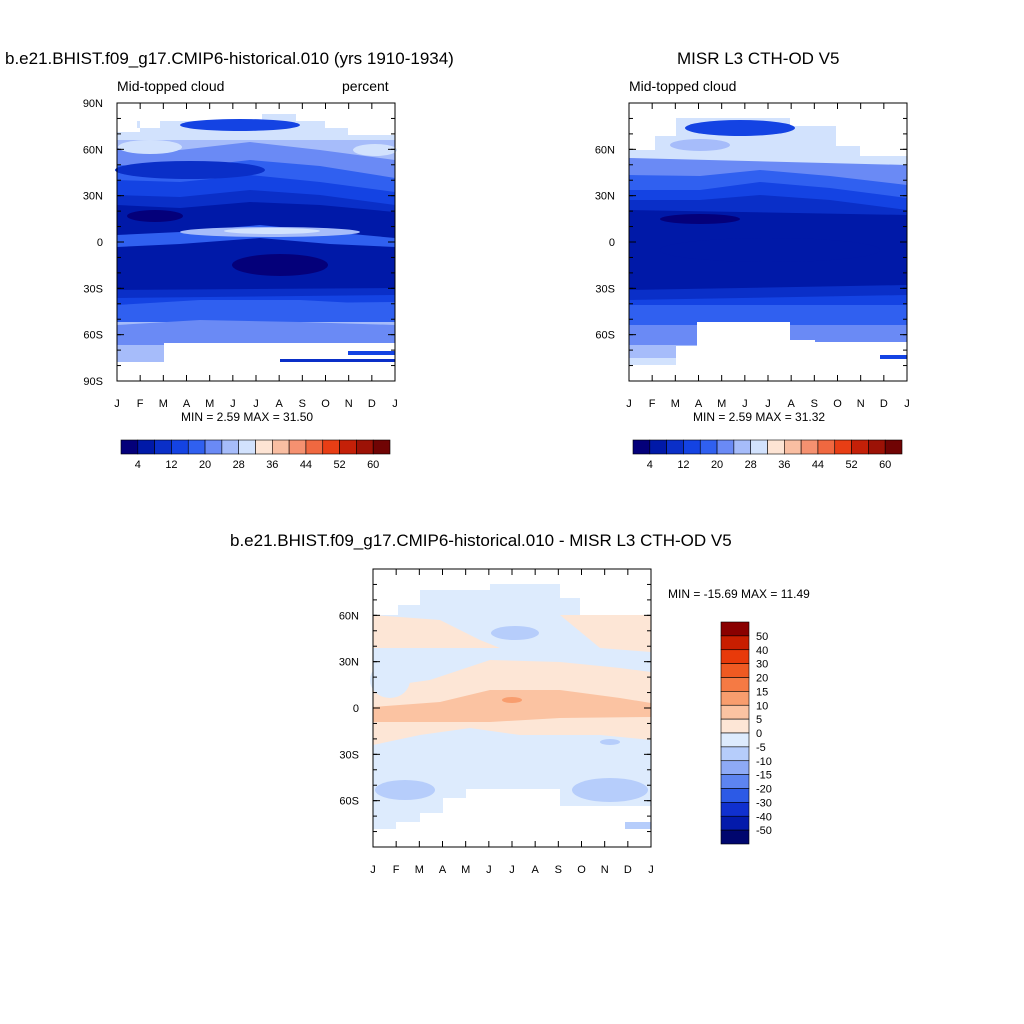  I want to click on panel3-month-label: D, so click(628, 870).